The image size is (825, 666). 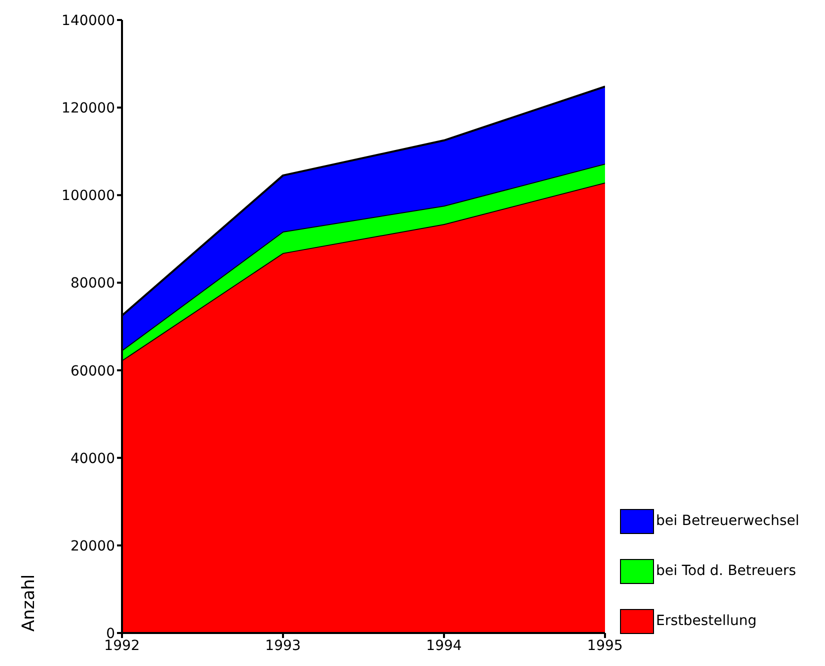 I want to click on y-tick-label: 80000, so click(x=92, y=284).